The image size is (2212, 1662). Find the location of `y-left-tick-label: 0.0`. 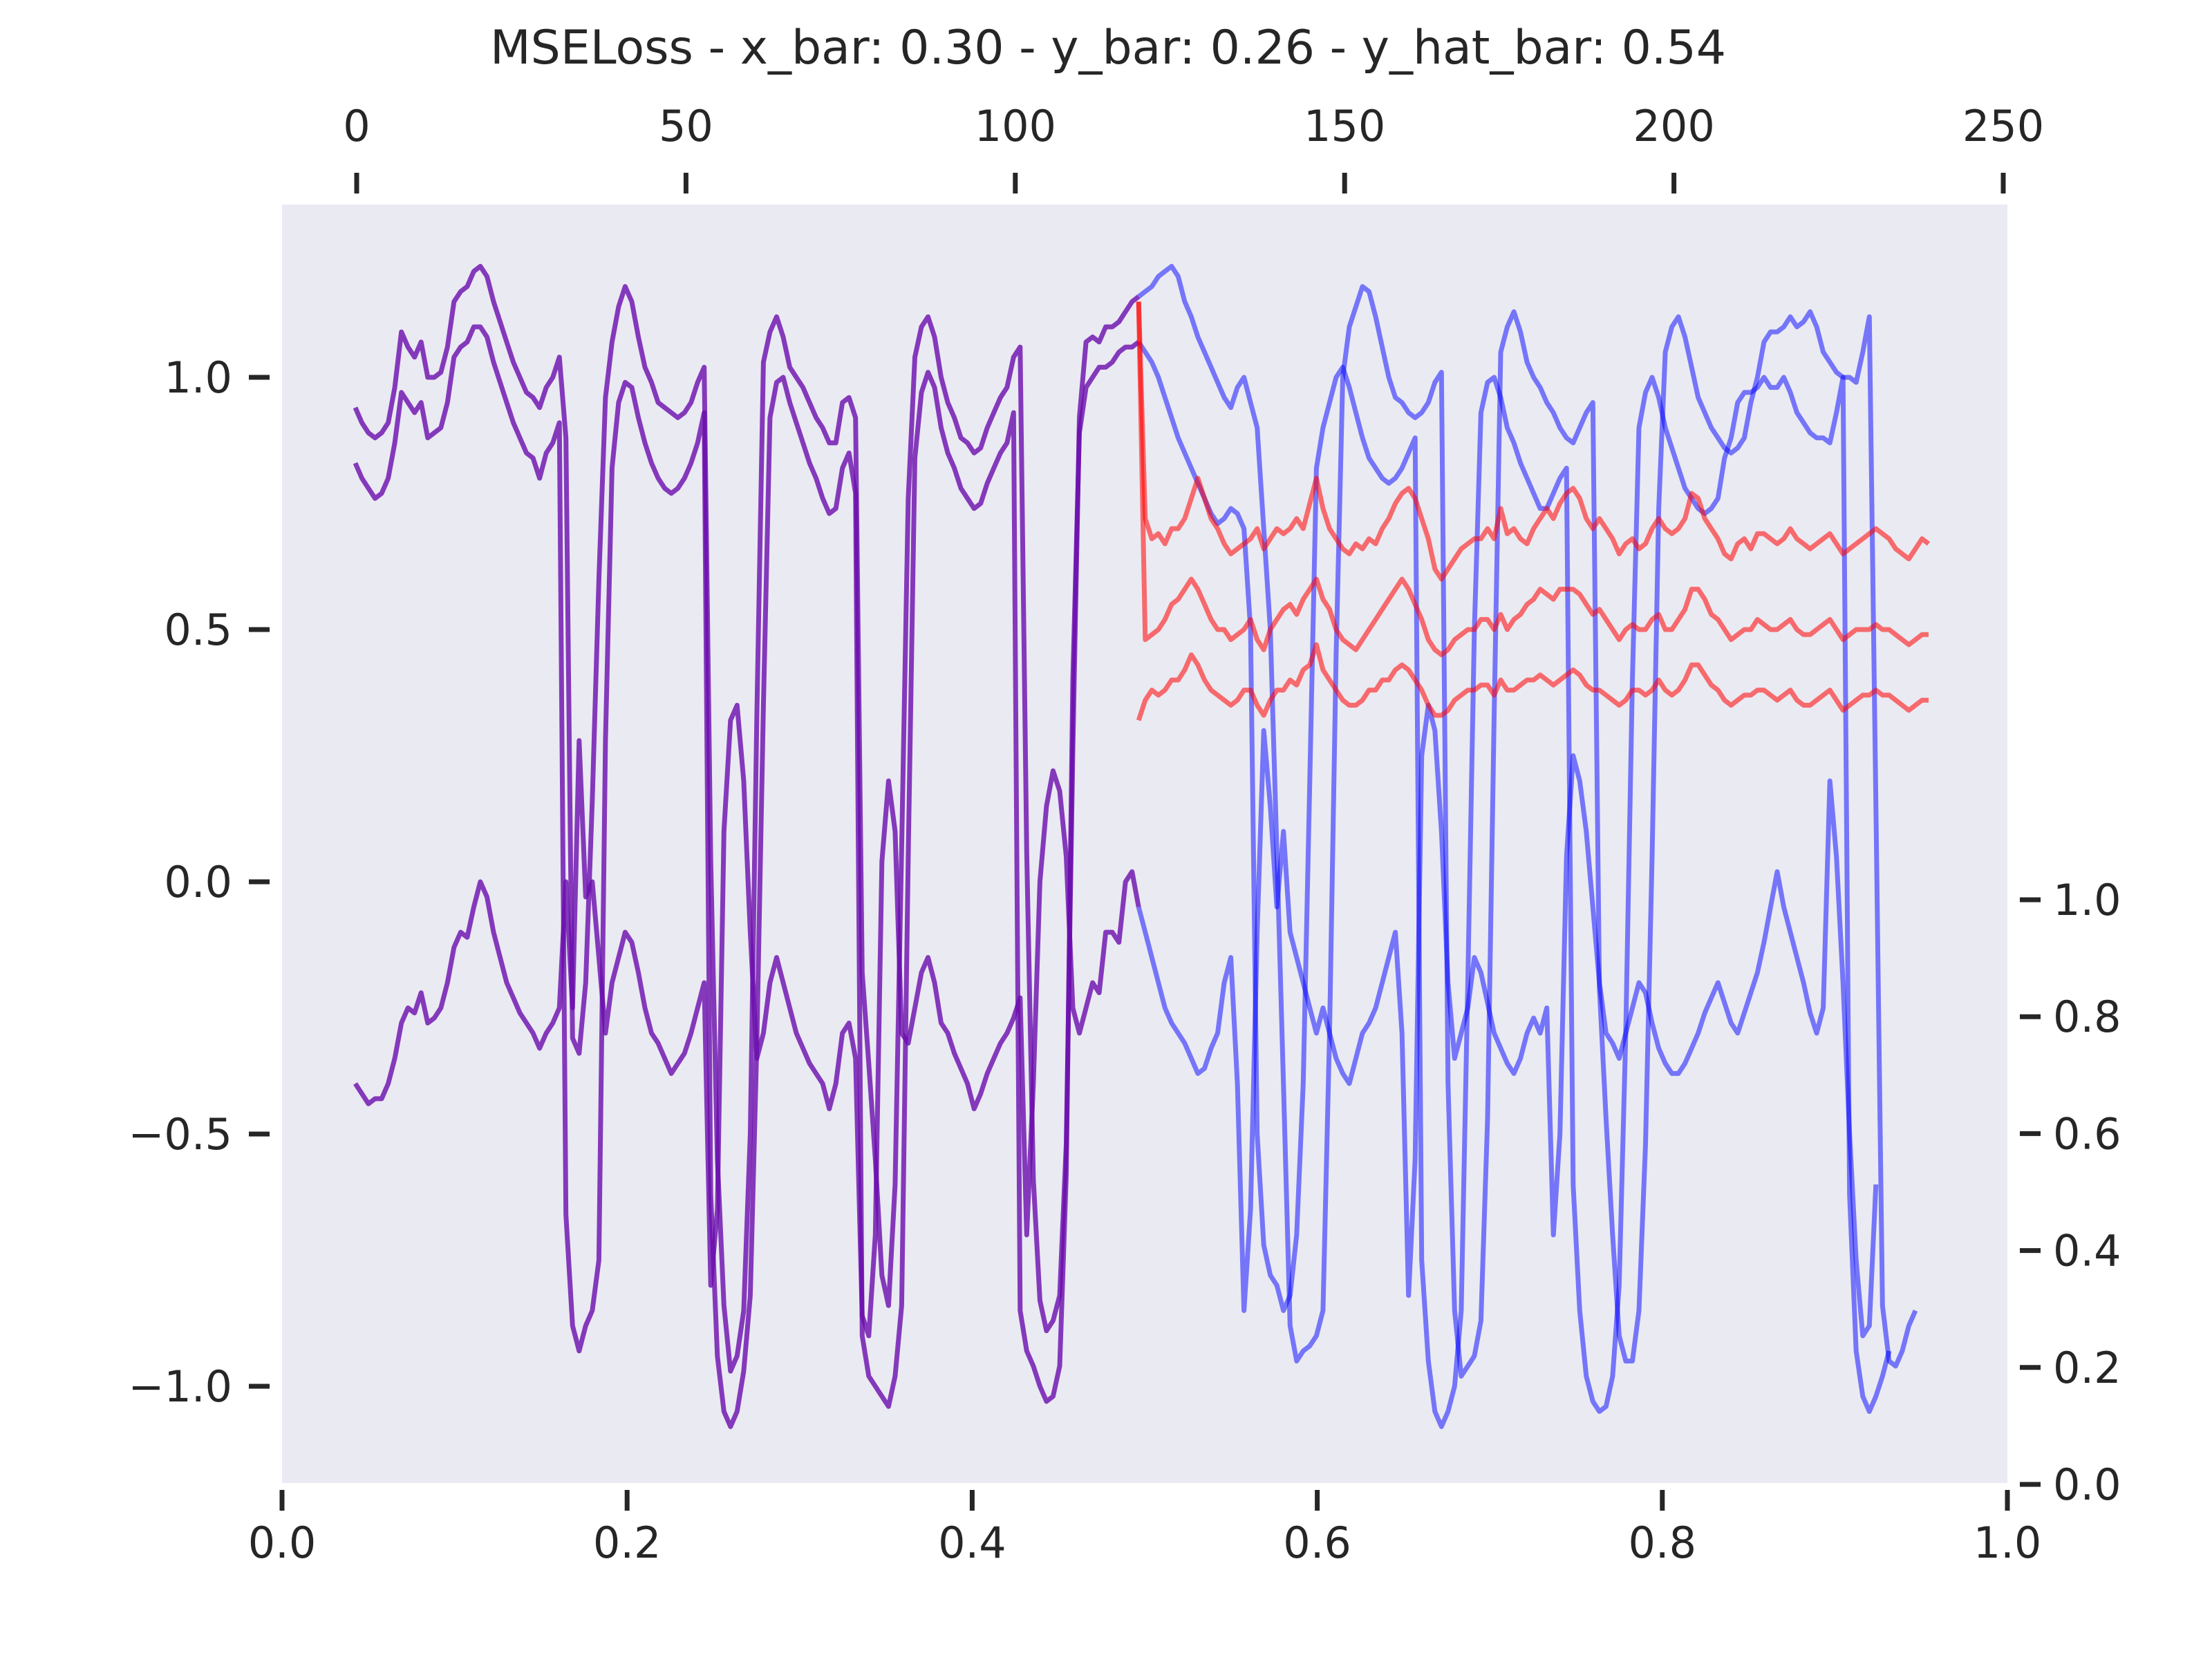

y-left-tick-label: 0.0 is located at coordinates (198, 882).